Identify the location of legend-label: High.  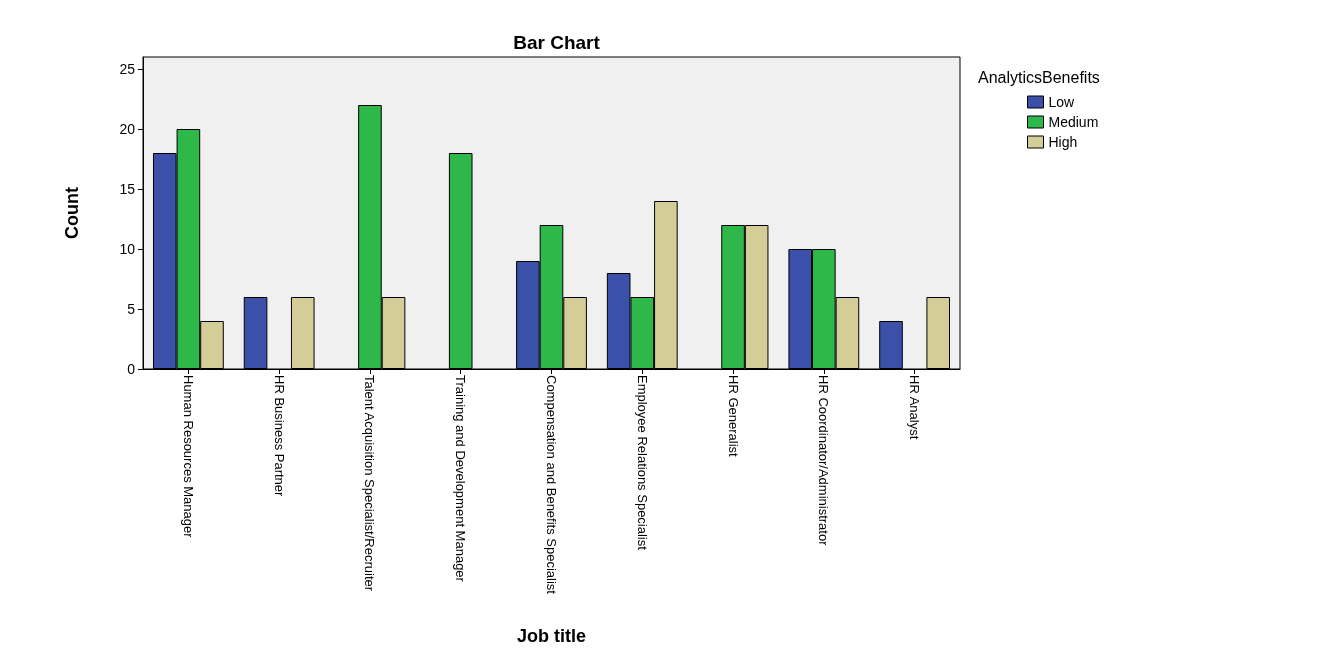
(1063, 142).